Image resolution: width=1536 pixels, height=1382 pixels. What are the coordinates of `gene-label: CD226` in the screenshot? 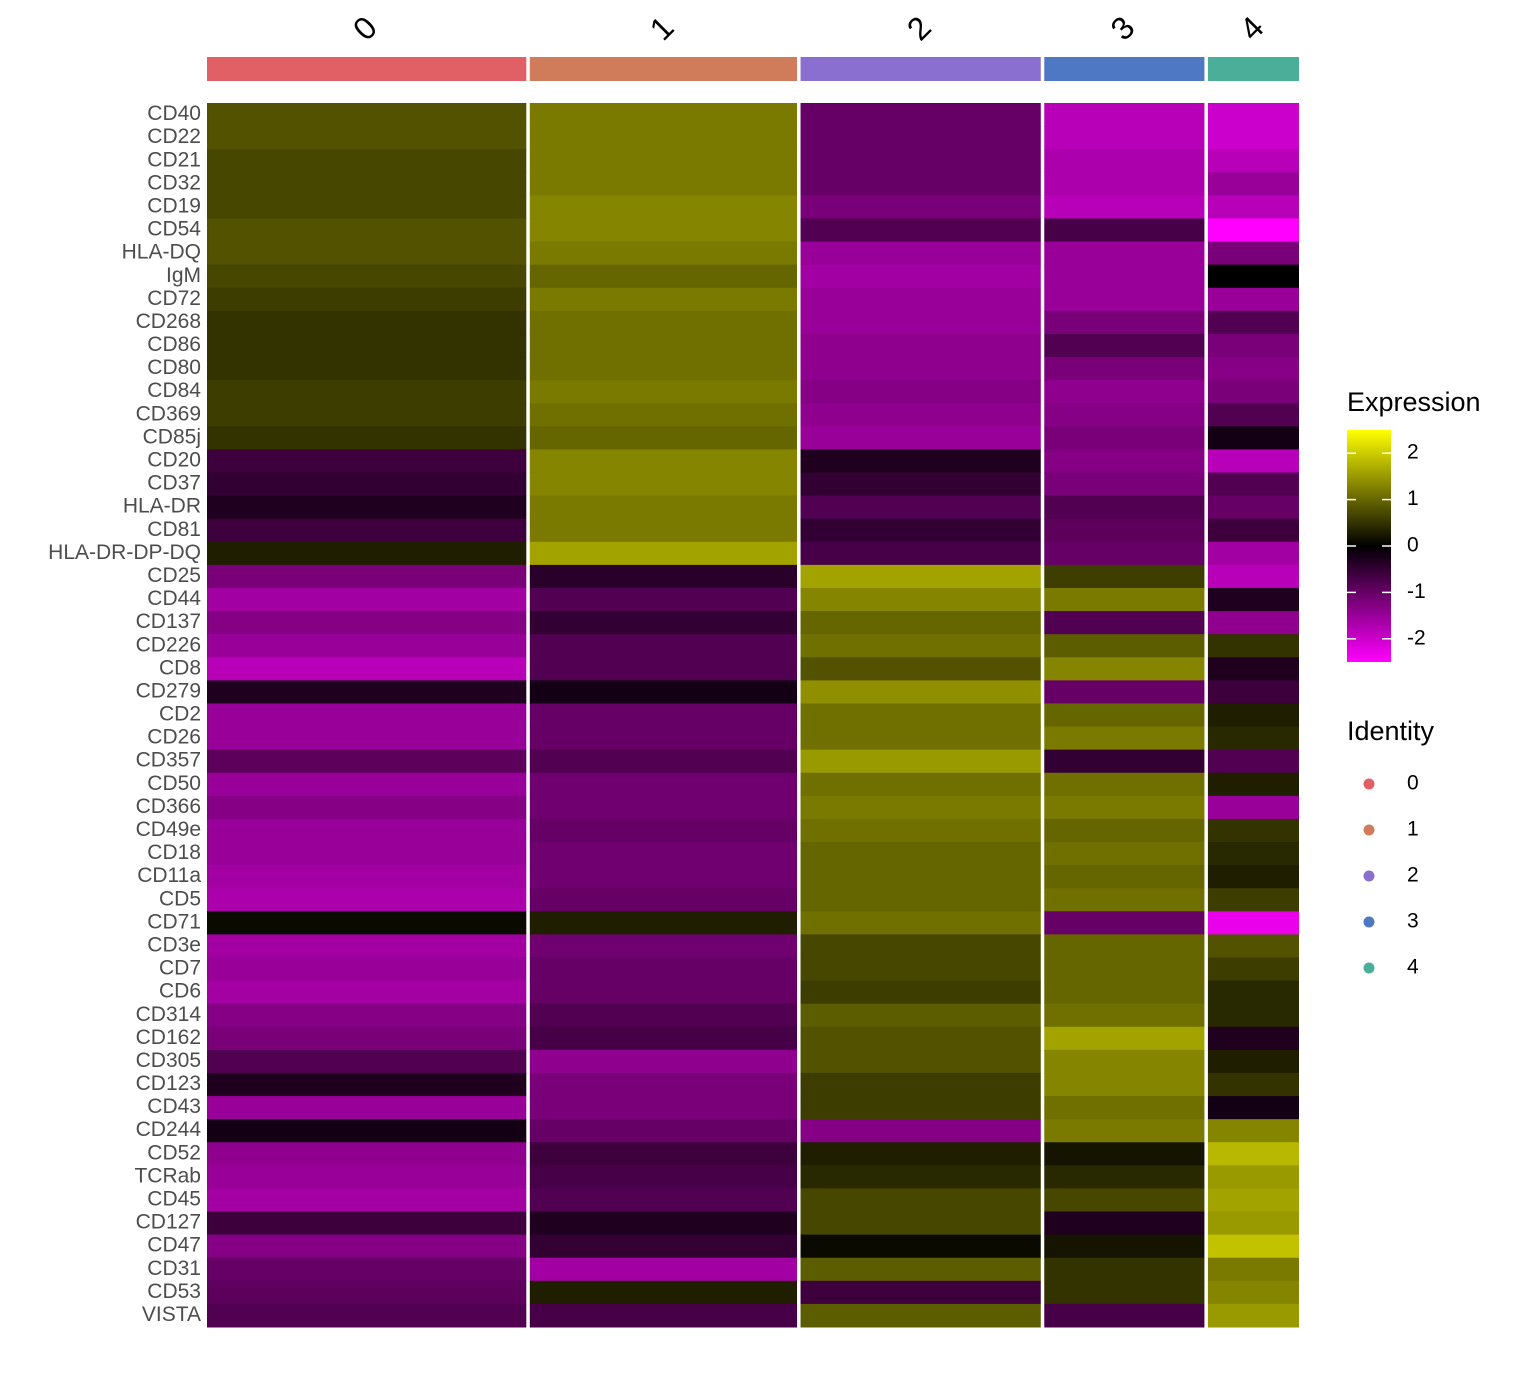 It's located at (168, 644).